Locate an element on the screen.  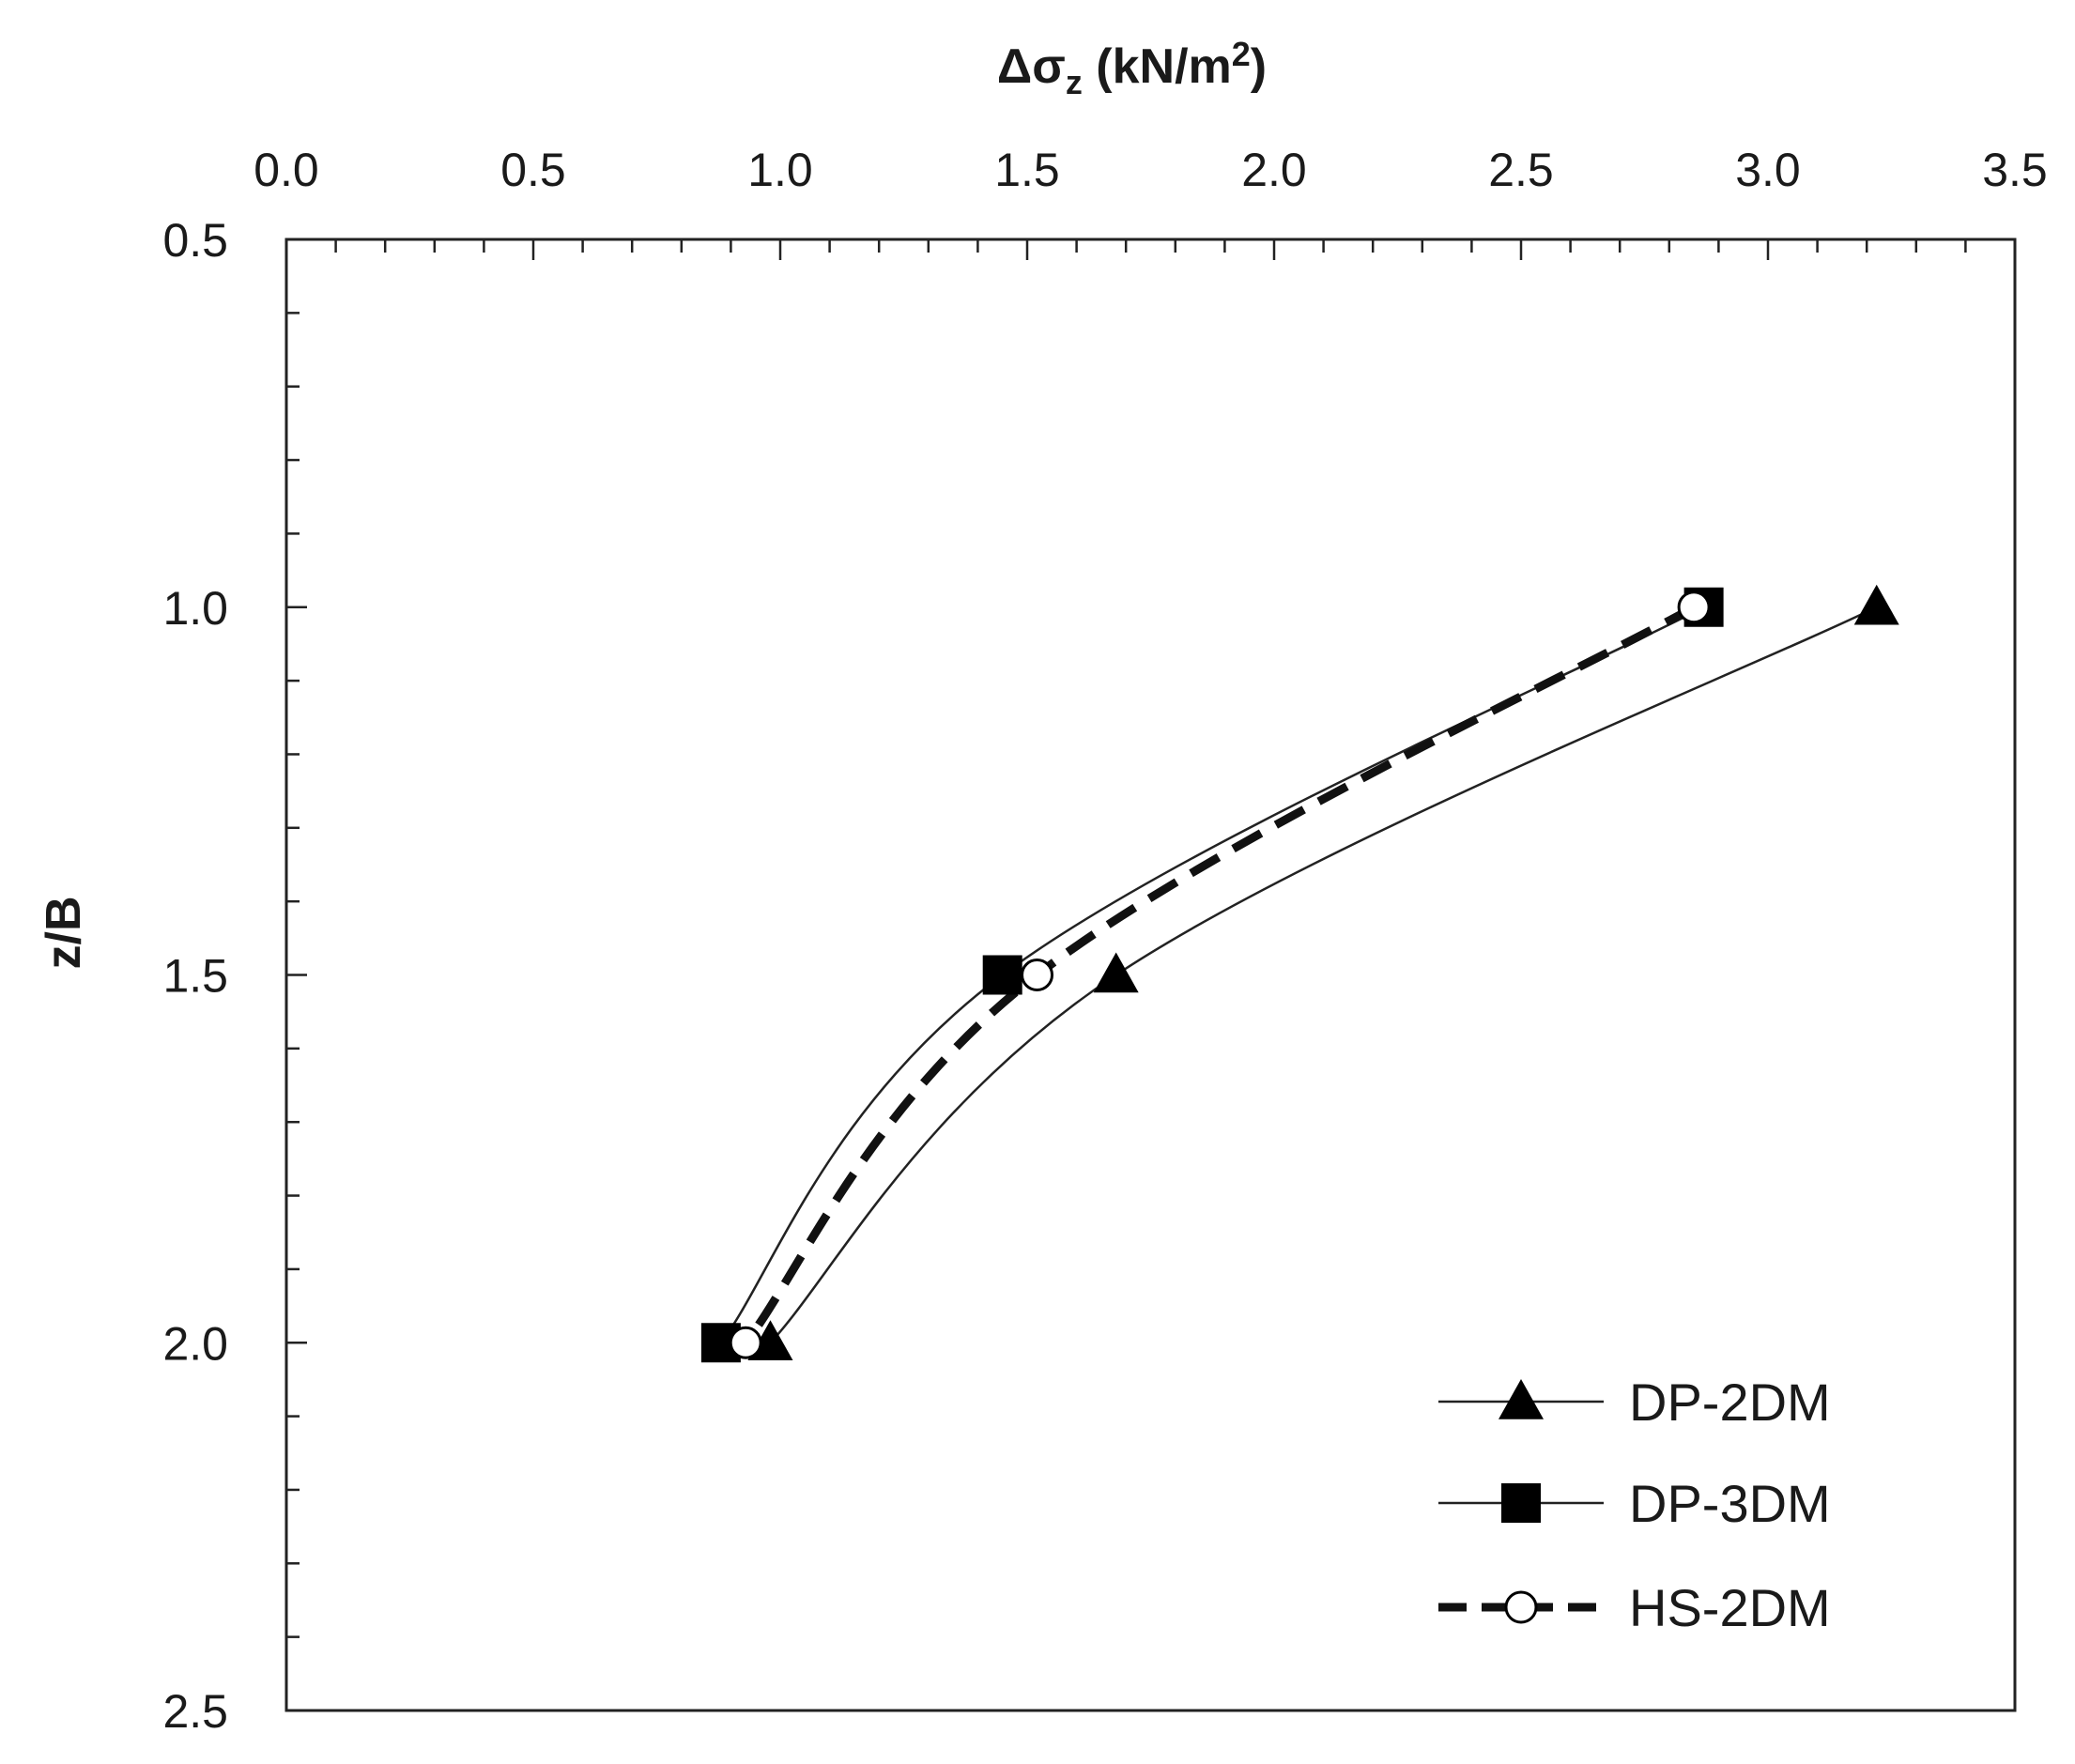
x-tick-label: 2.0 is located at coordinates (1274, 170).